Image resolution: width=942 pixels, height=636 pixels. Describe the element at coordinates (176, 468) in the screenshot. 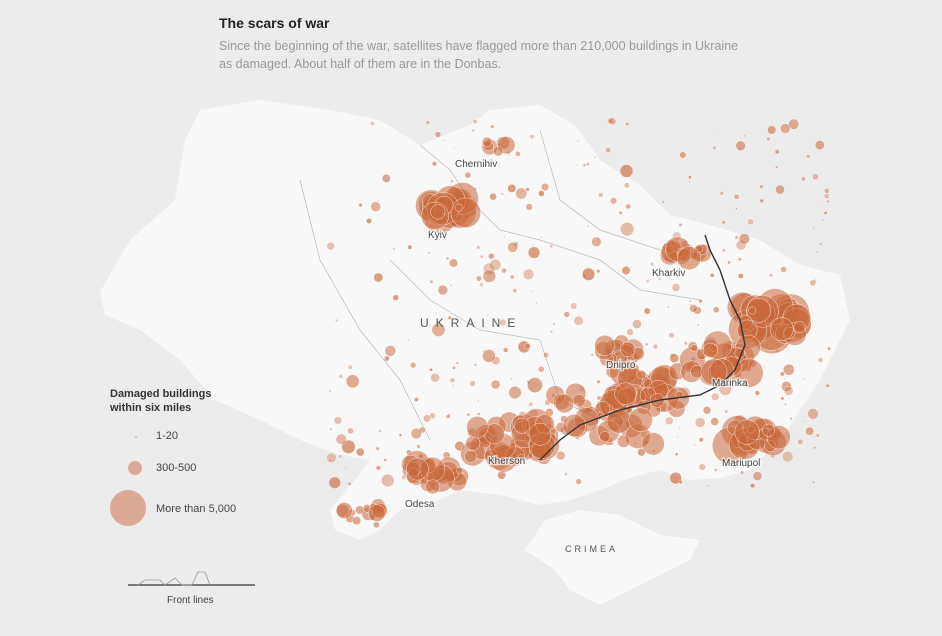

I see `legend-label-medium: 300-500` at that location.